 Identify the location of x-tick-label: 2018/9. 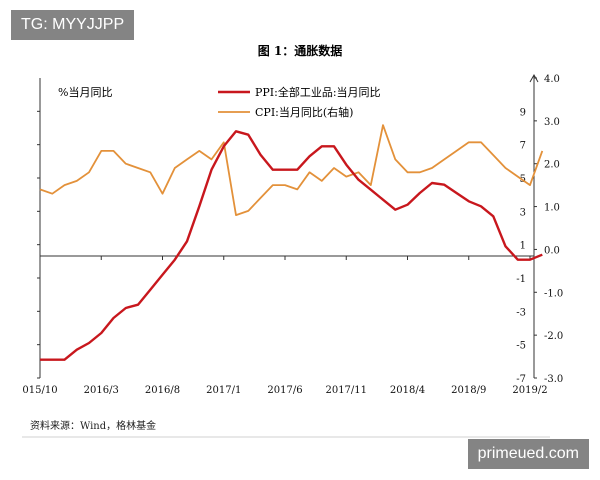
(468, 390).